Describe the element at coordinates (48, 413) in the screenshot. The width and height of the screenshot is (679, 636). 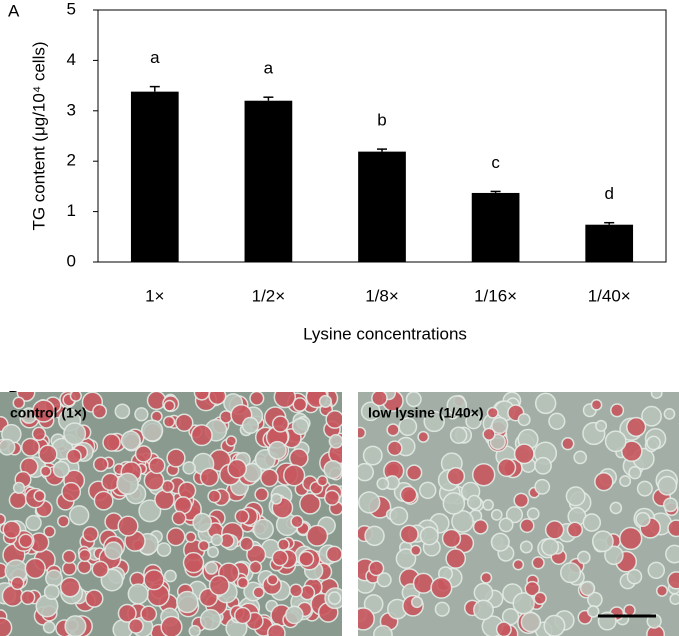
I see `image-label: control (1×)` at that location.